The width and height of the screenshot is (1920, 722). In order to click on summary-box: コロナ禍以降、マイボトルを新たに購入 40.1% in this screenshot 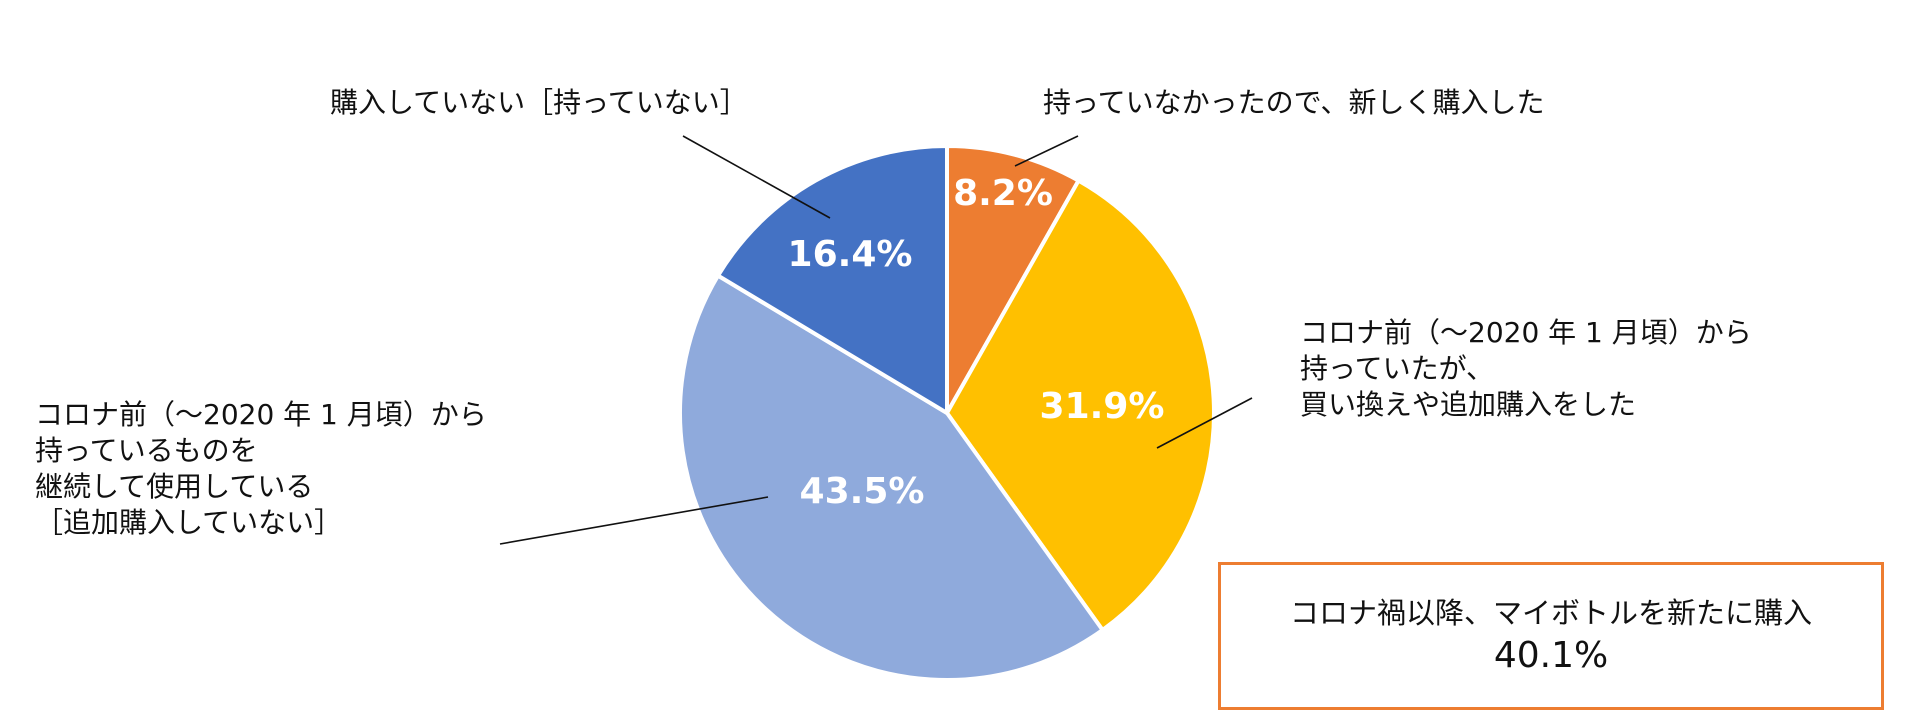, I will do `click(1551, 636)`.